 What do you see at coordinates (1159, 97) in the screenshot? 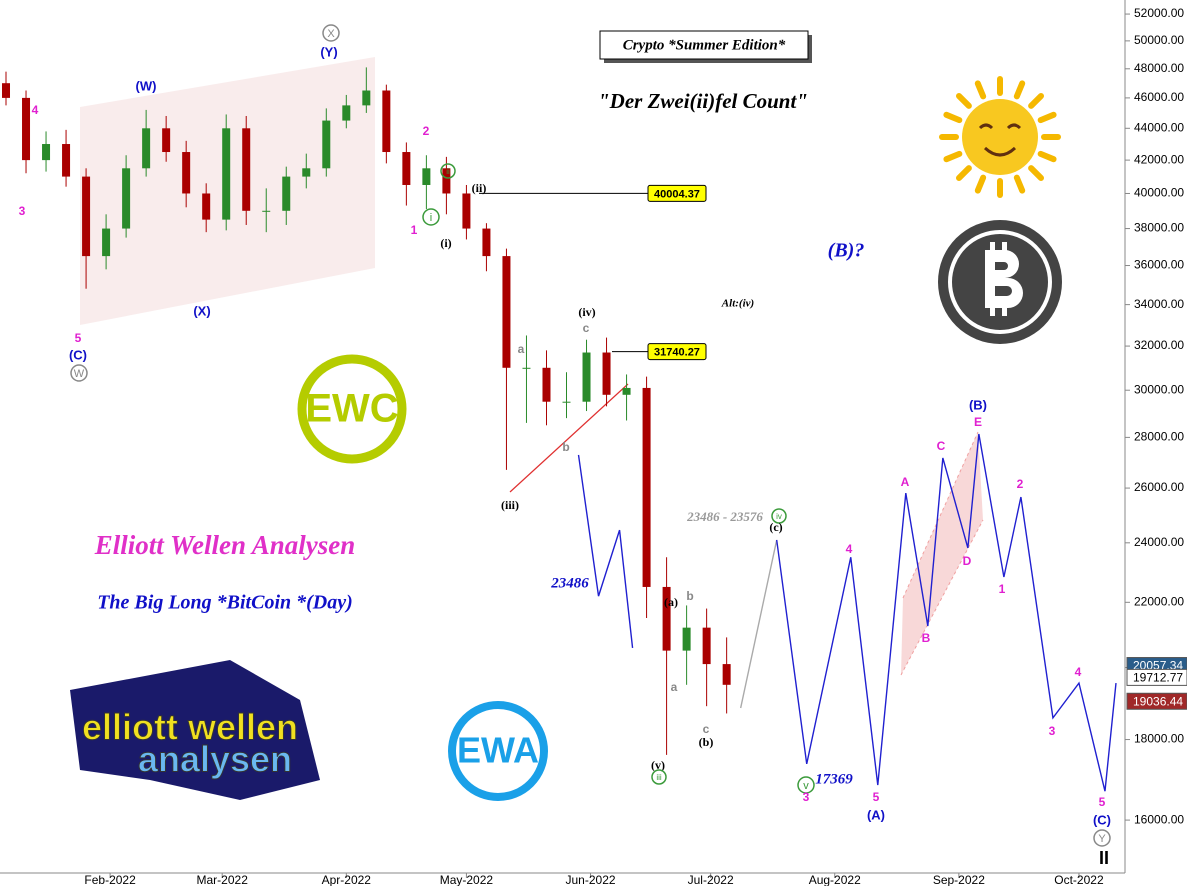
I see `y-tick-label: 46000.00` at bounding box center [1159, 97].